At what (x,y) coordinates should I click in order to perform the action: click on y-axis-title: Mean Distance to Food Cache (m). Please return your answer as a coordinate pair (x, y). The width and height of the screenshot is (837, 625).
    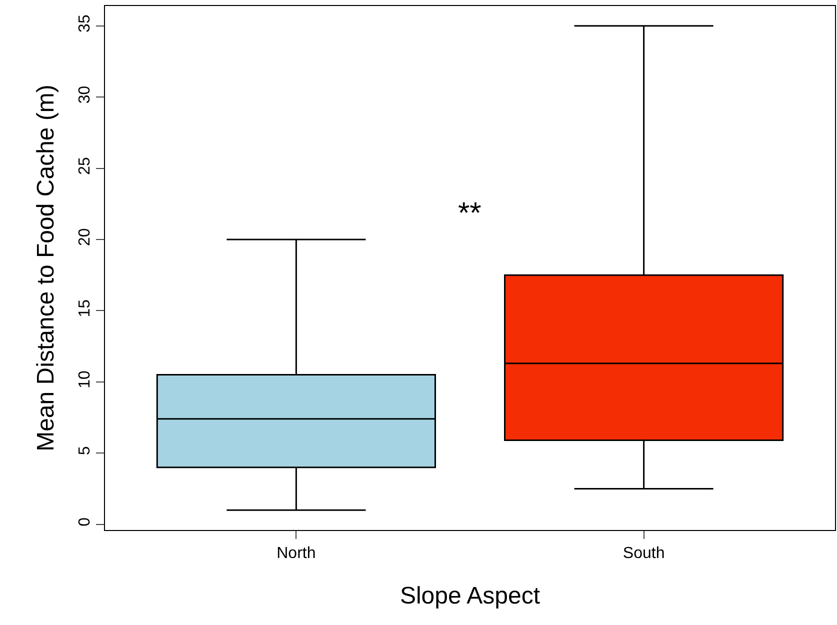
    Looking at the image, I should click on (46, 268).